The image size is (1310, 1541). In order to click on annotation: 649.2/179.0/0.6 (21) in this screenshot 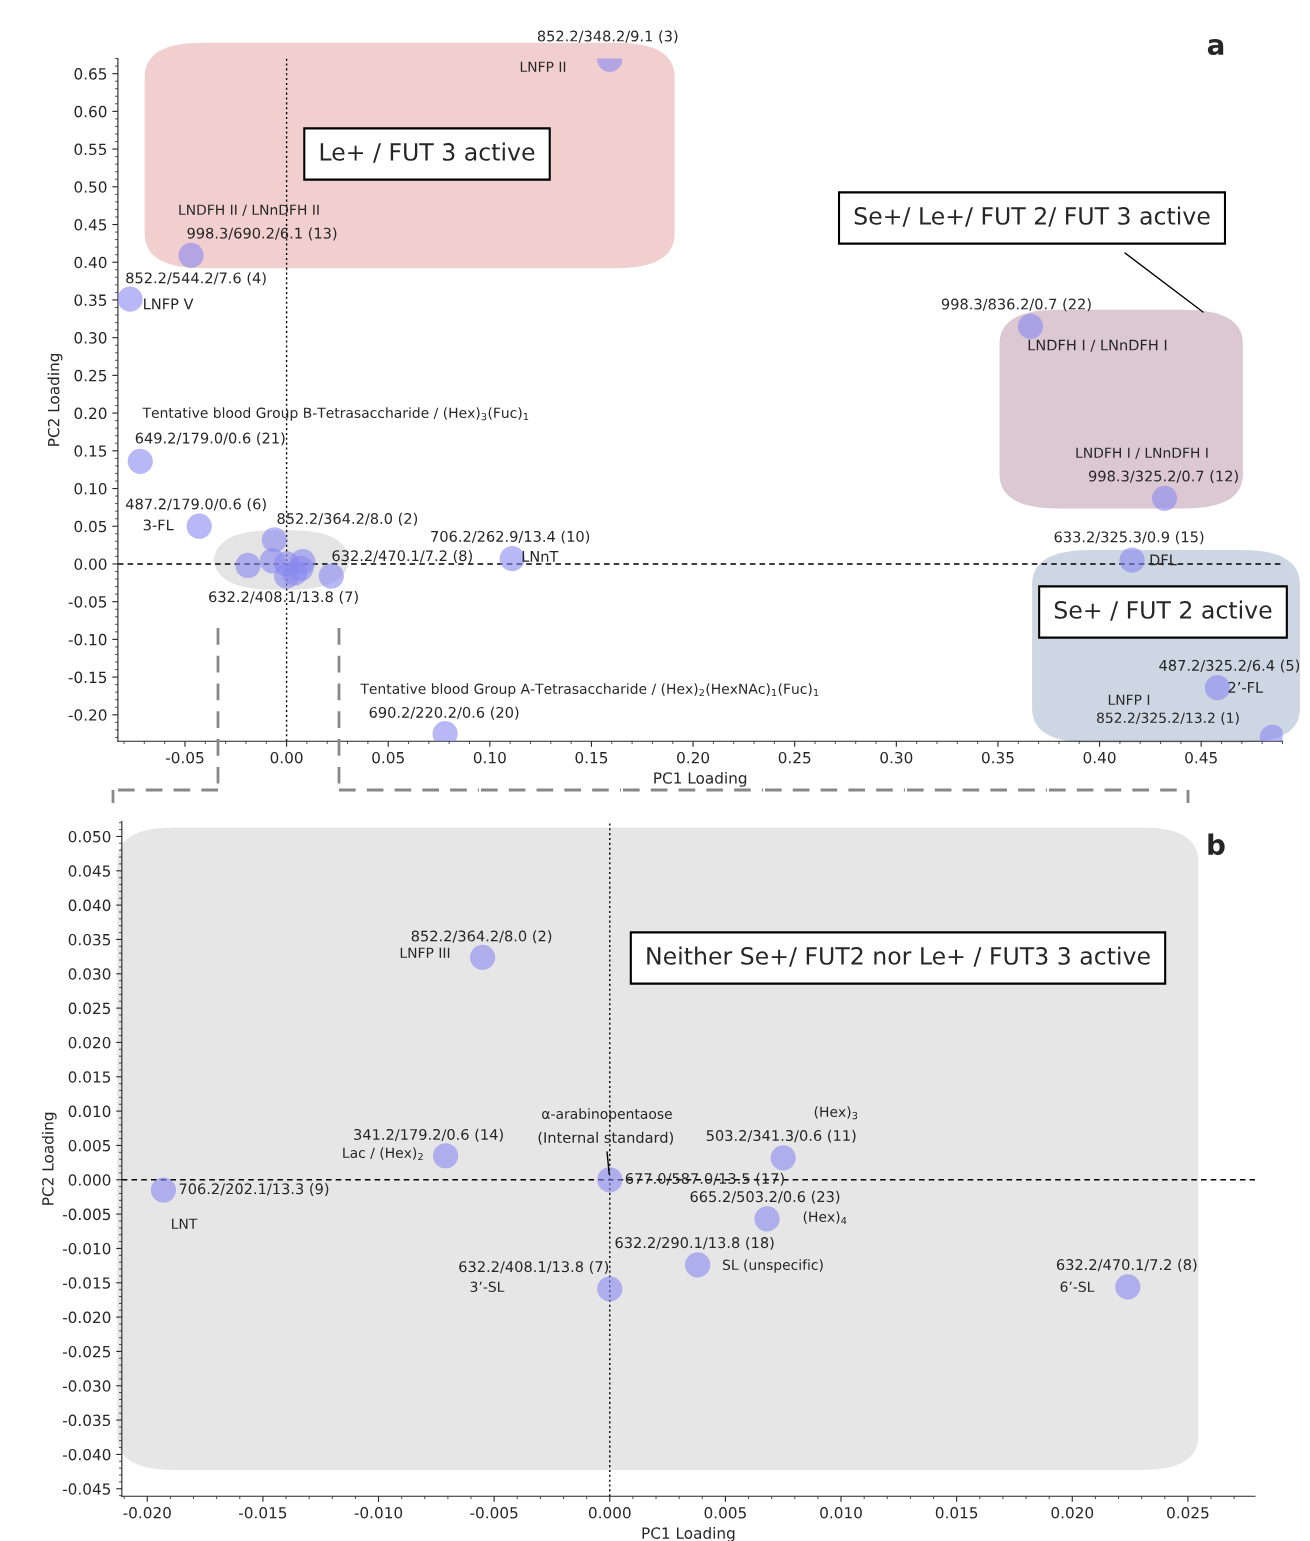, I will do `click(210, 439)`.